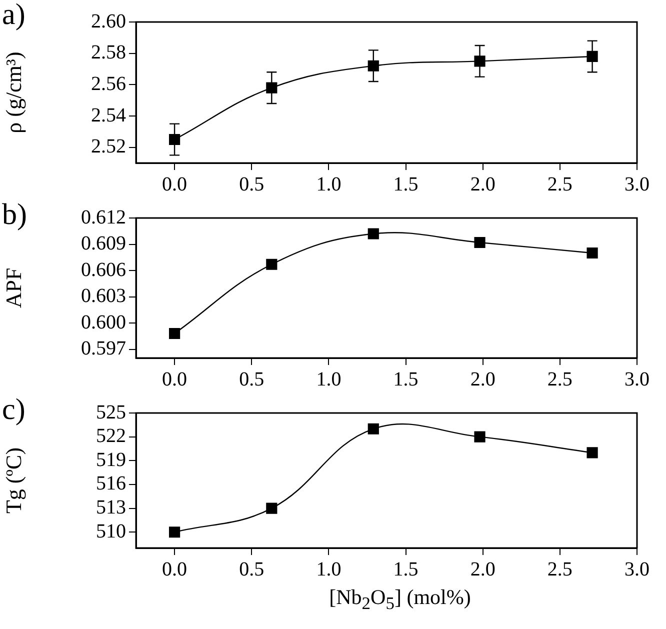 The height and width of the screenshot is (629, 666). Describe the element at coordinates (111, 459) in the screenshot. I see `y-tick-label: 519` at that location.